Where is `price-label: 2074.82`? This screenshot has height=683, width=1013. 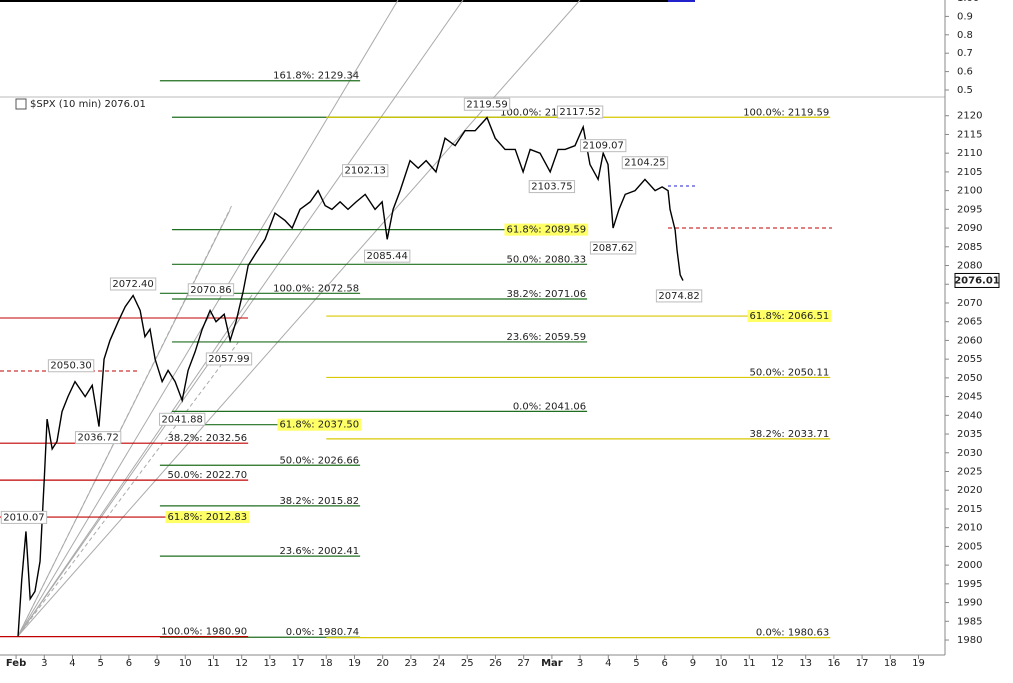 price-label: 2074.82 is located at coordinates (678, 296).